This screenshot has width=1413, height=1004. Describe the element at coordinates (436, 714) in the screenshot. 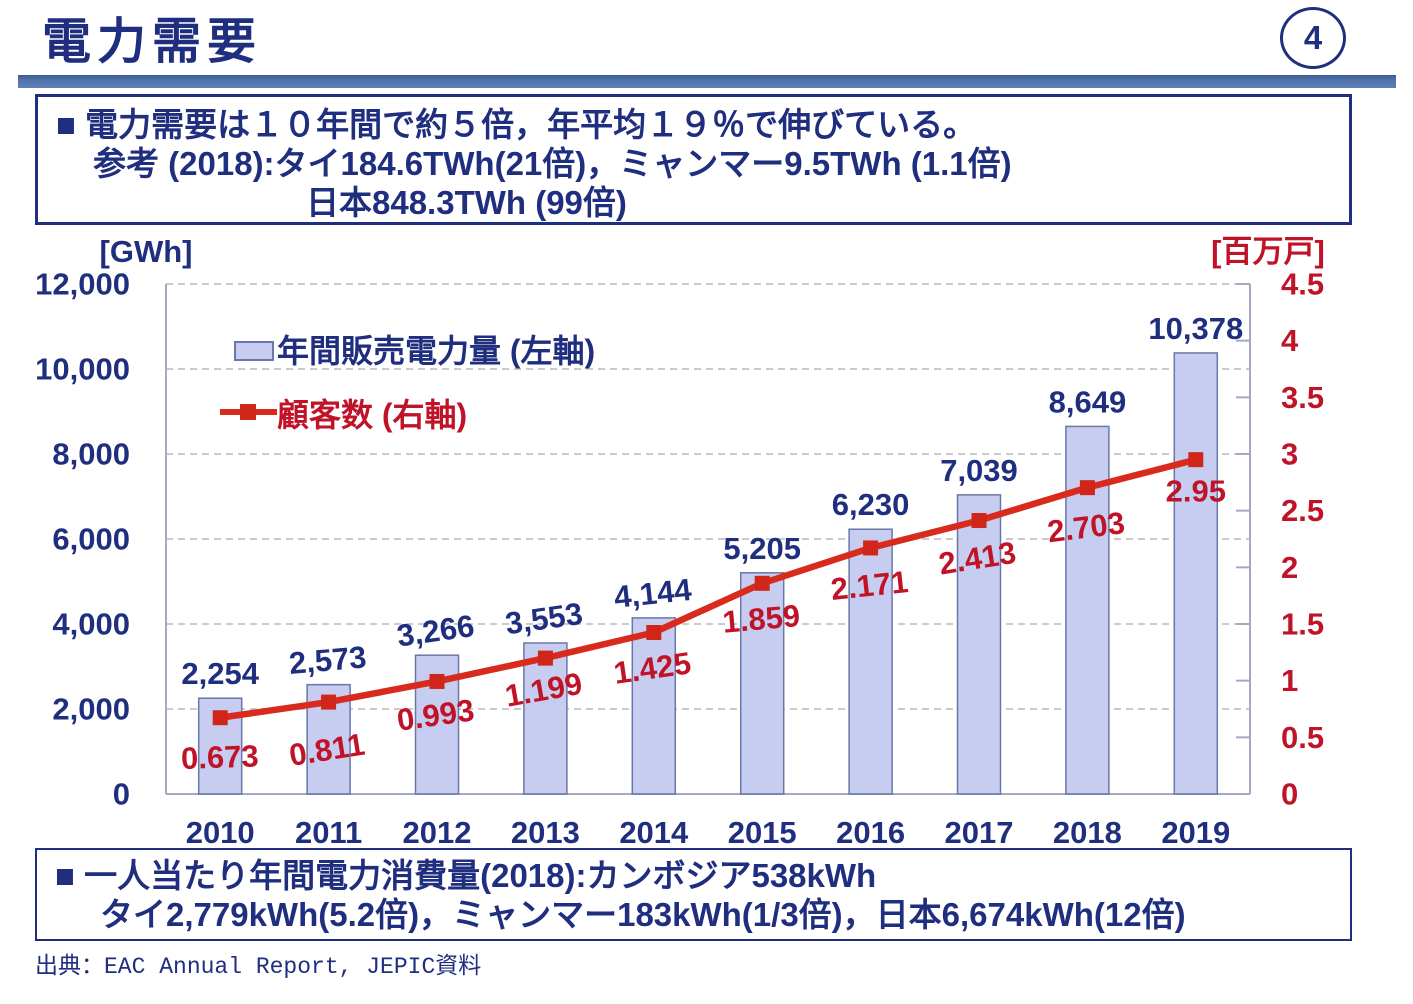

I see `line-label-2012: 0.993` at that location.